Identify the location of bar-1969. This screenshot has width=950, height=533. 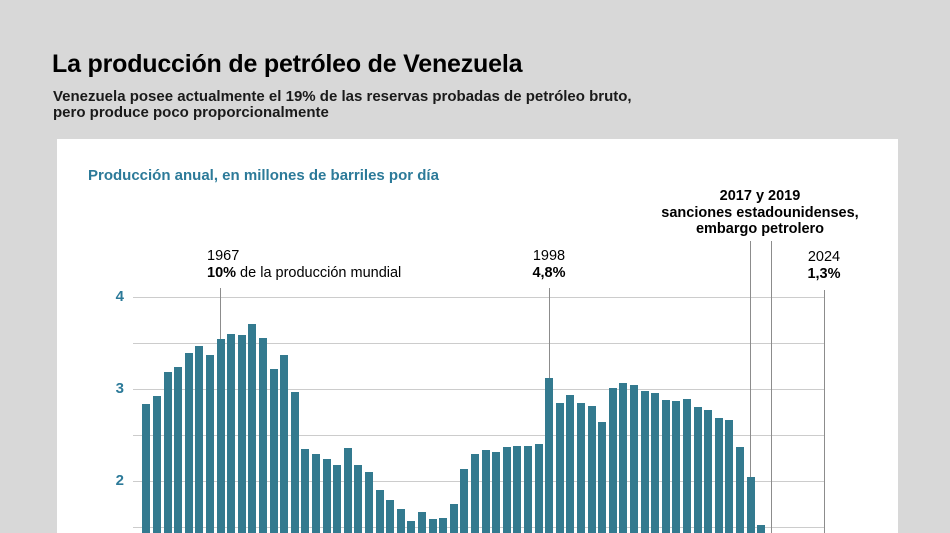
(241, 433).